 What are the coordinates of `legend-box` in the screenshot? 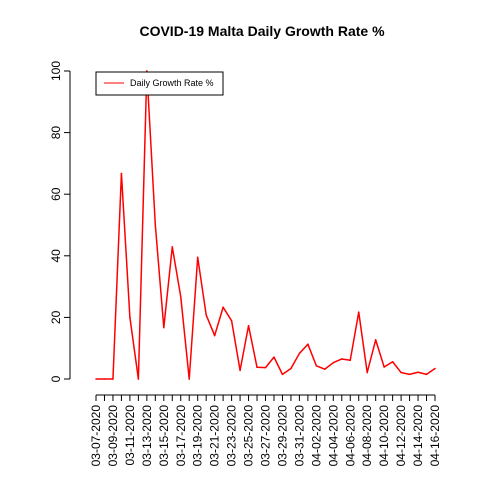 It's located at (159, 83).